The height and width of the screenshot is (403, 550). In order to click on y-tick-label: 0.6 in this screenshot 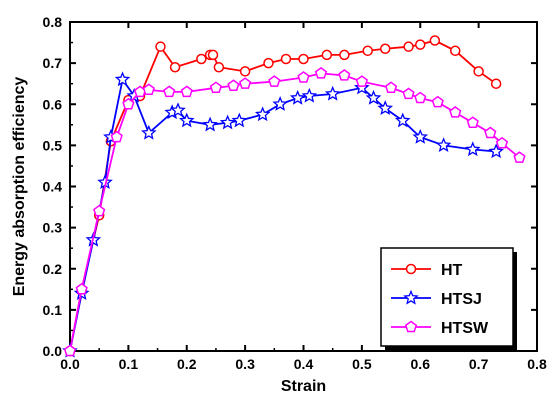, I will do `click(53, 104)`.